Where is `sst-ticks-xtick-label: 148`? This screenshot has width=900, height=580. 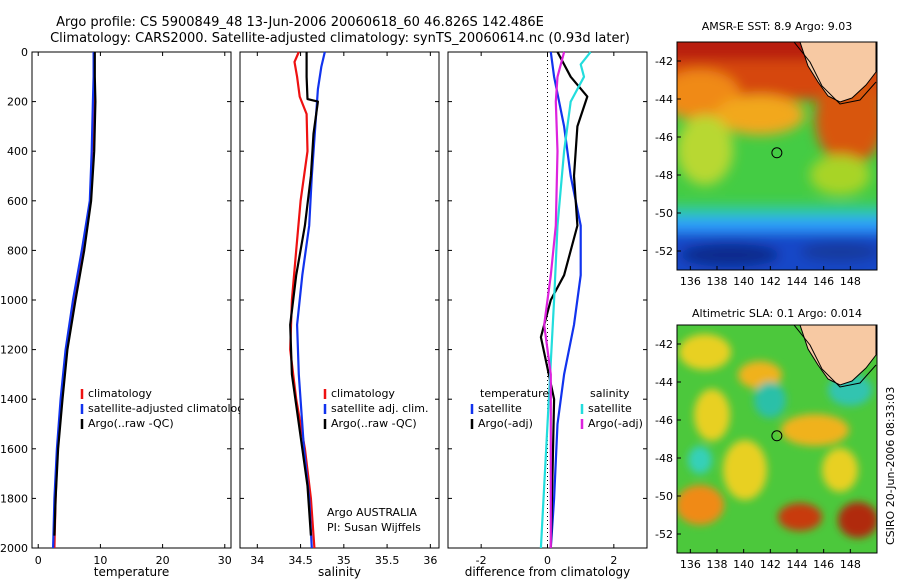 sst-ticks-xtick-label: 148 is located at coordinates (850, 281).